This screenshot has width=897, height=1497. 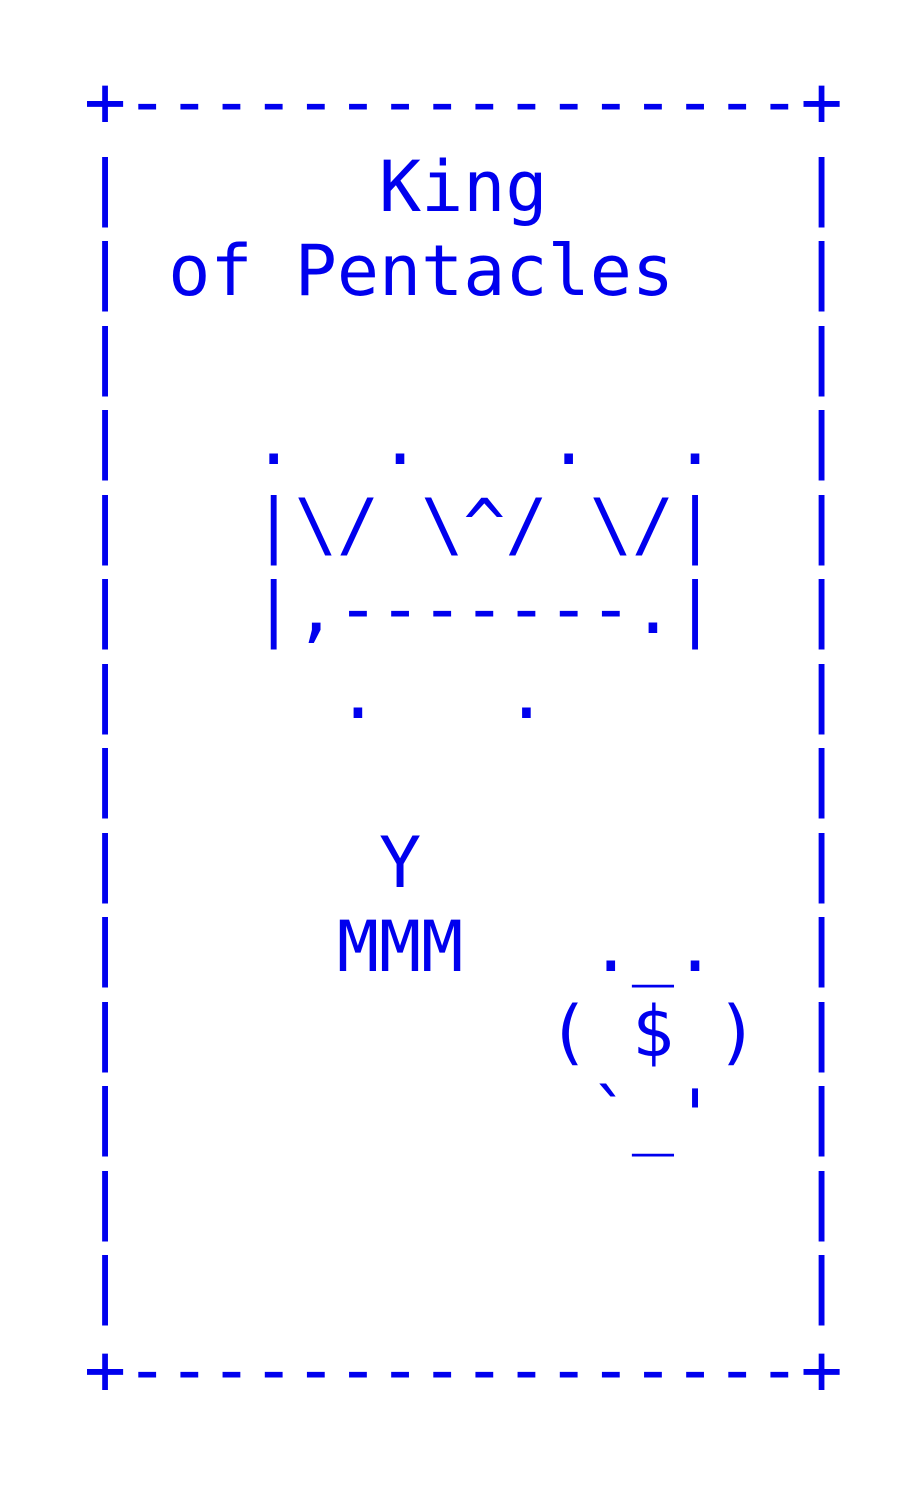 I want to click on eyes-line: | . . |, so click(x=463, y=693).